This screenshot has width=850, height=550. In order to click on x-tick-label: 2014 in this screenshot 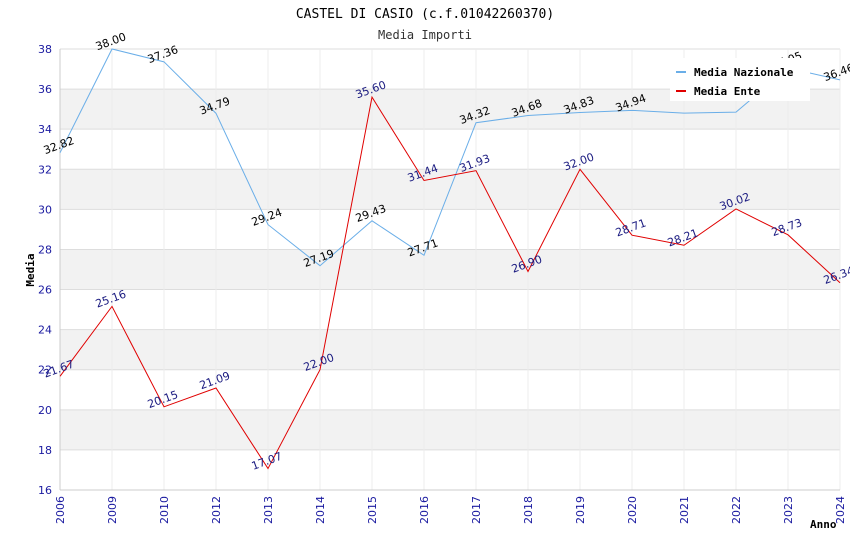, I will do `click(320, 510)`.